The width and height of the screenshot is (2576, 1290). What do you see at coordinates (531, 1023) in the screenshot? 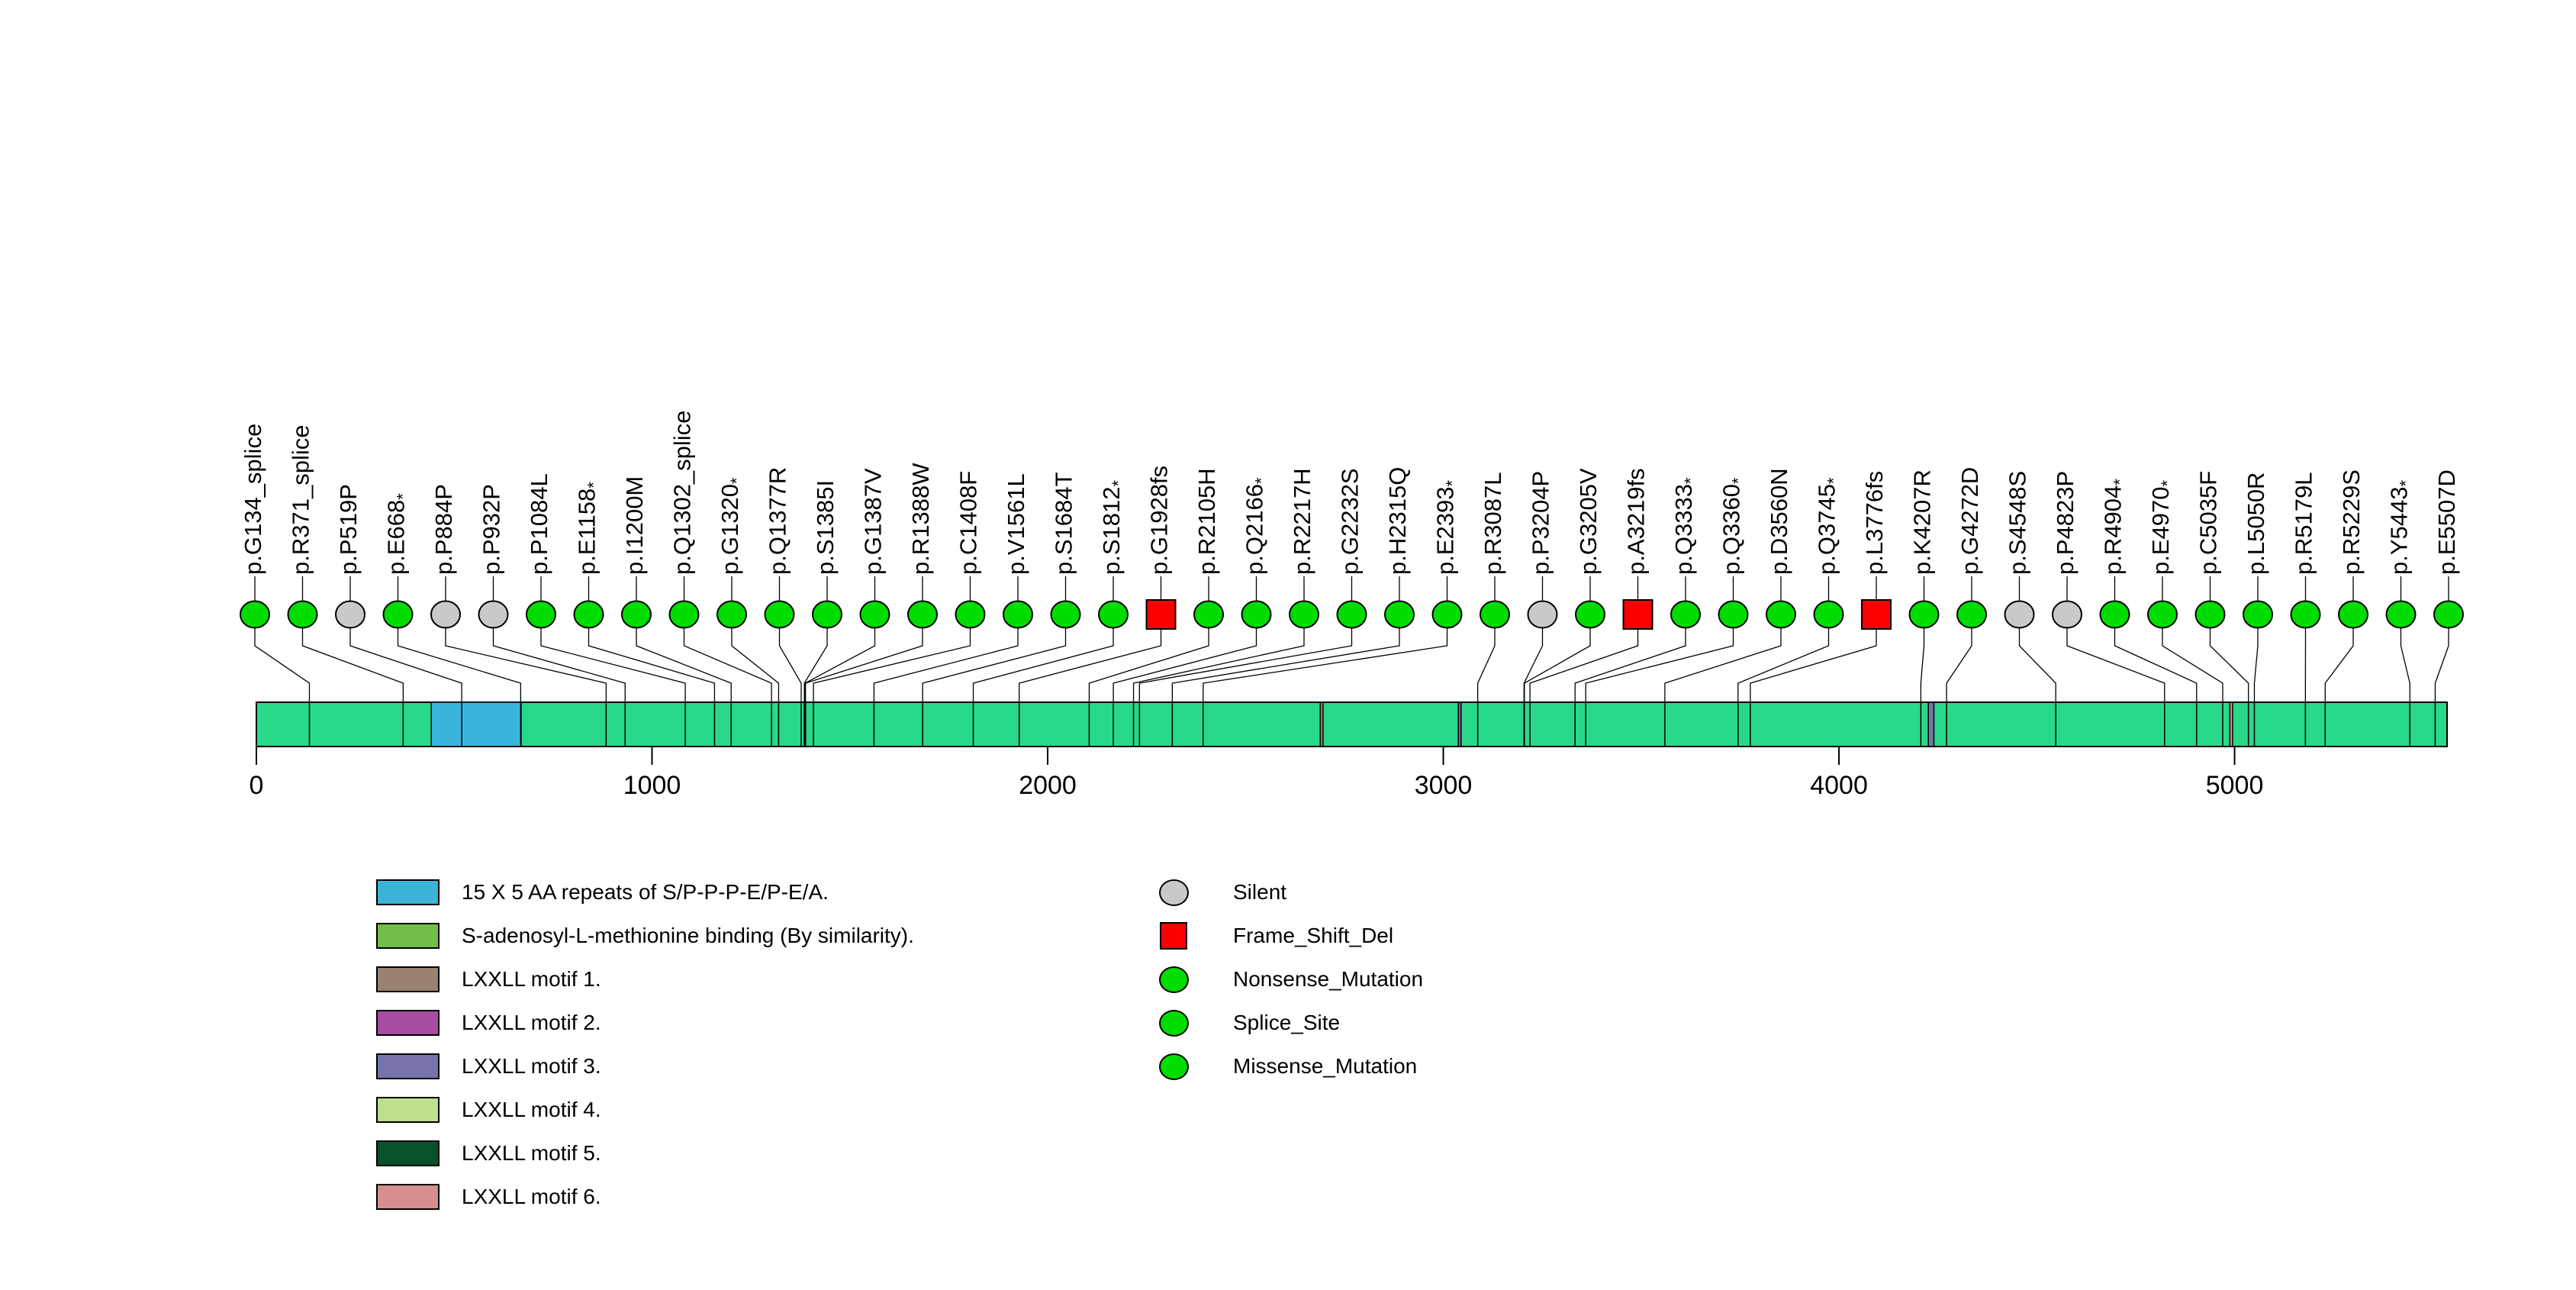
I see `domain-legend-label: LXXLL motif 2.` at bounding box center [531, 1023].